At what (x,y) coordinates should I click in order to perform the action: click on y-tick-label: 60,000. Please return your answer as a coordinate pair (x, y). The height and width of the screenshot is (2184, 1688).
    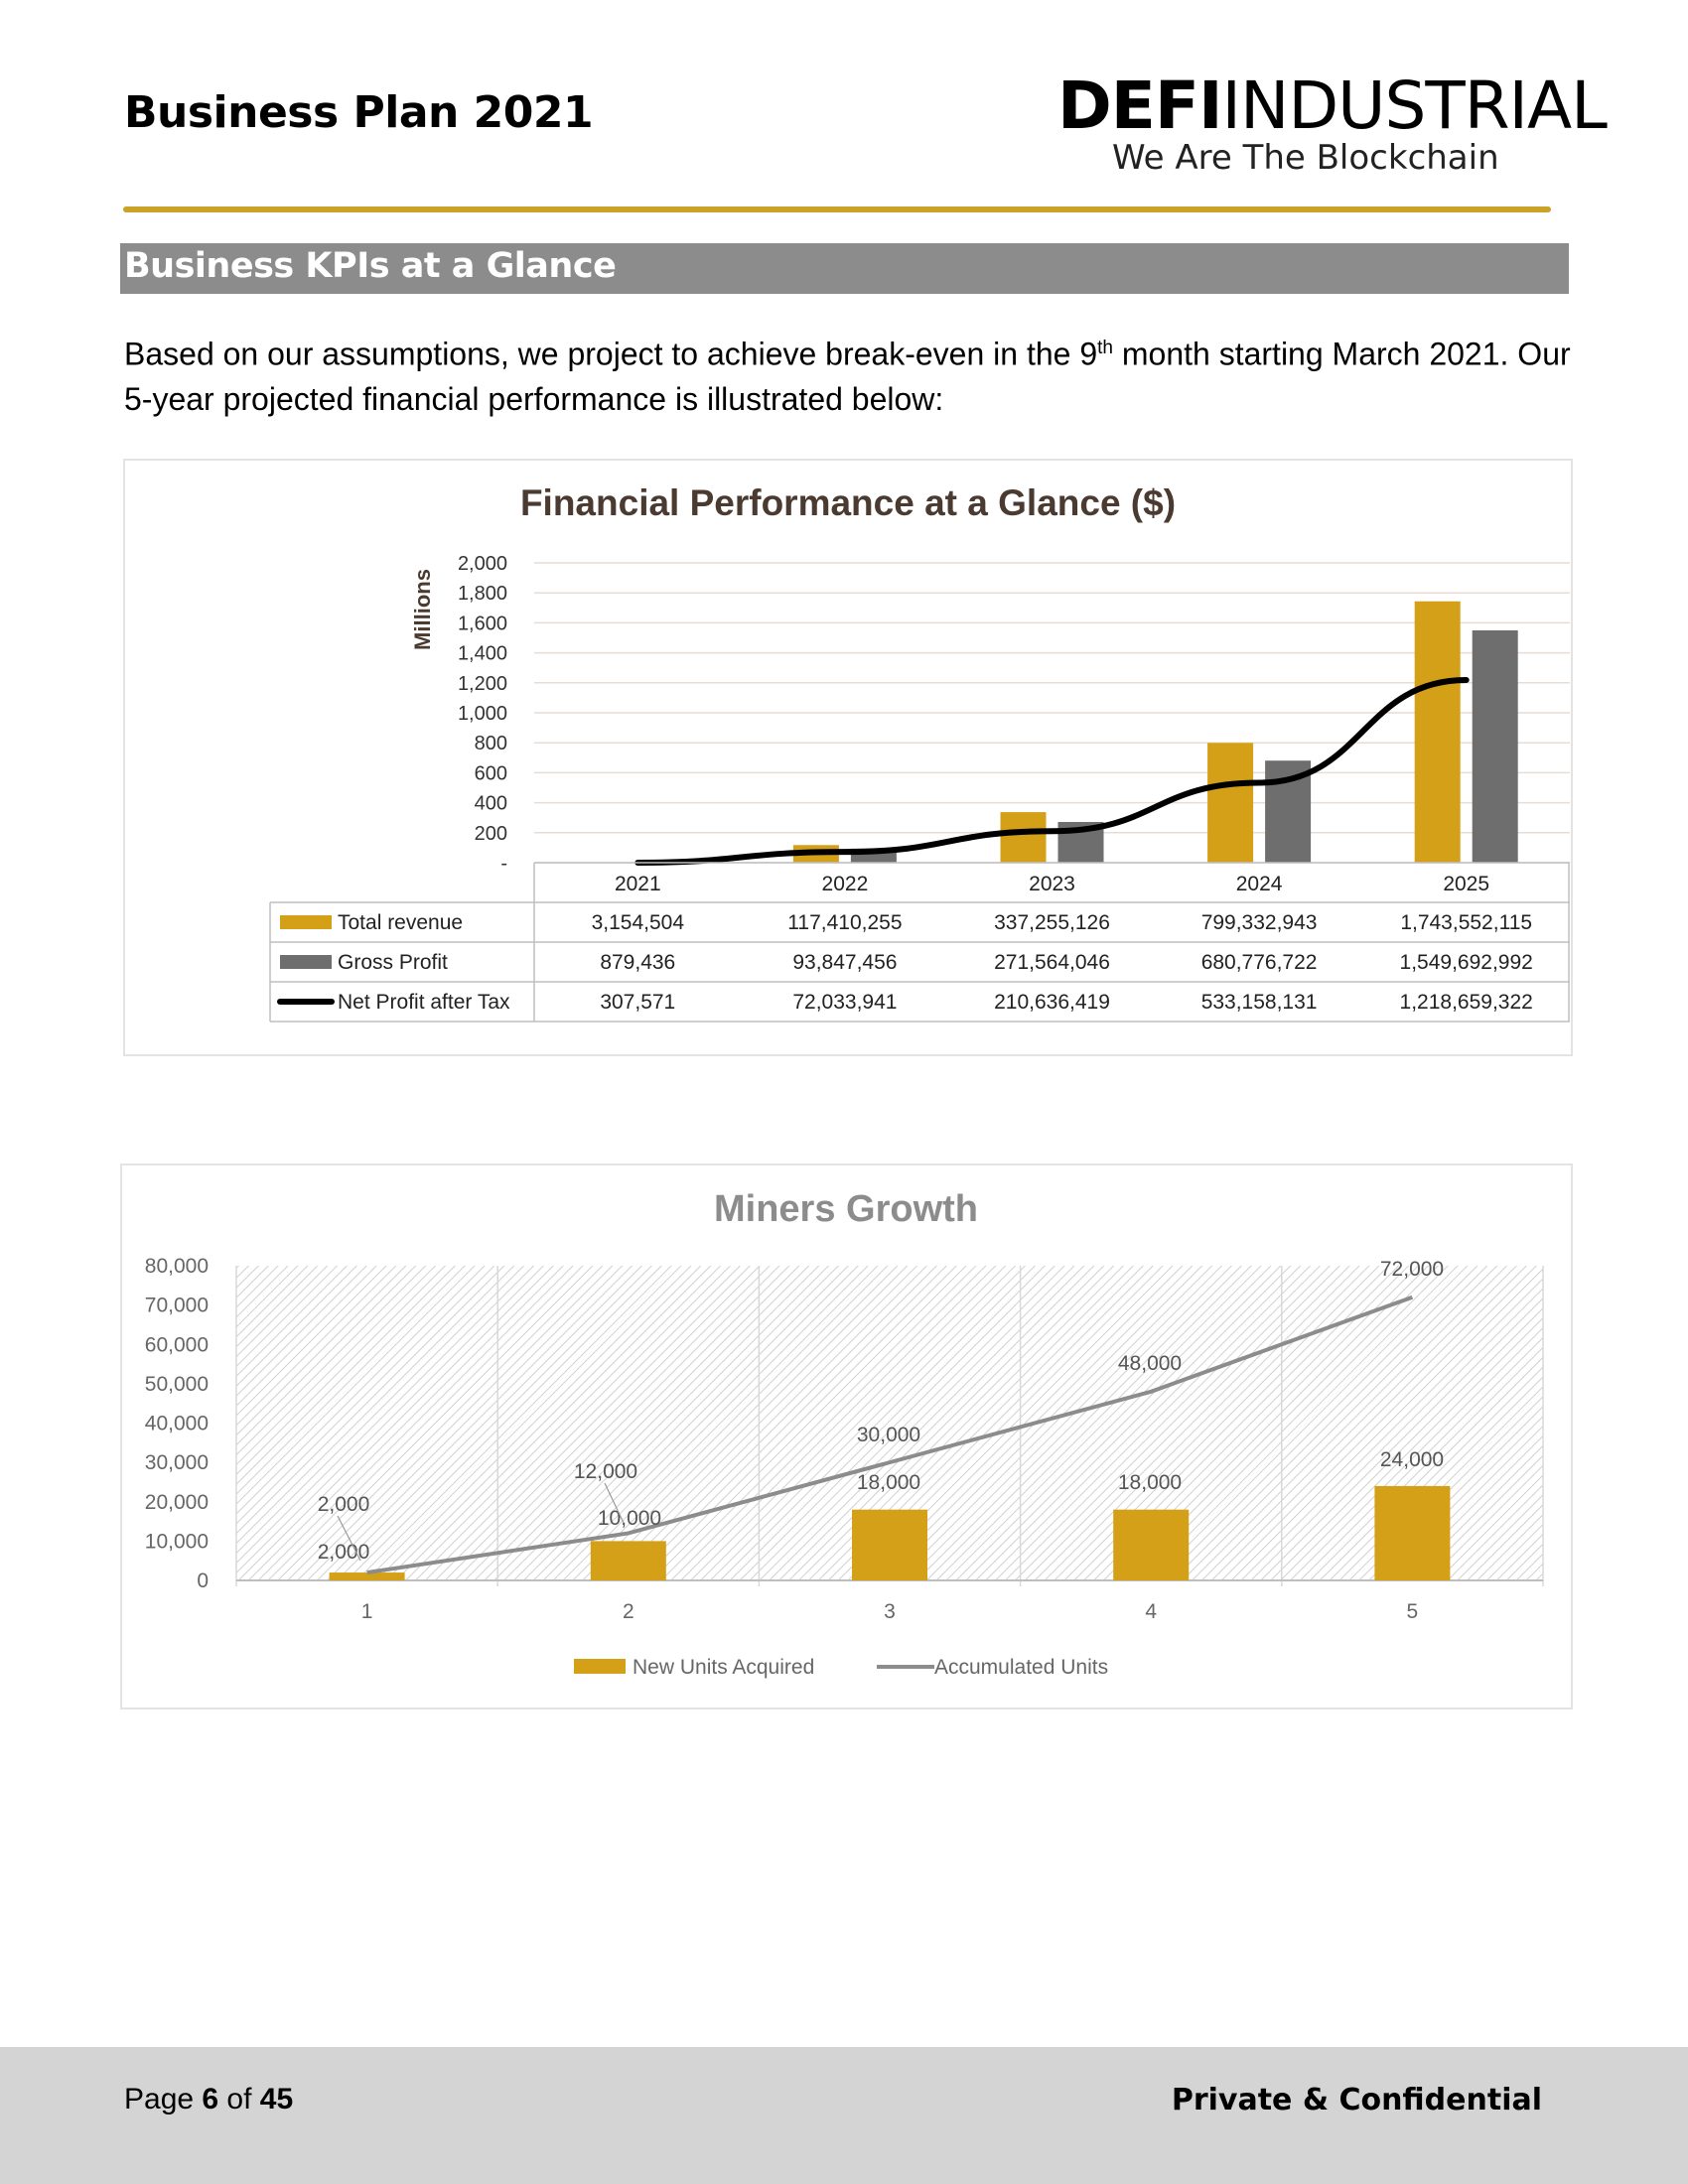
    Looking at the image, I should click on (177, 1344).